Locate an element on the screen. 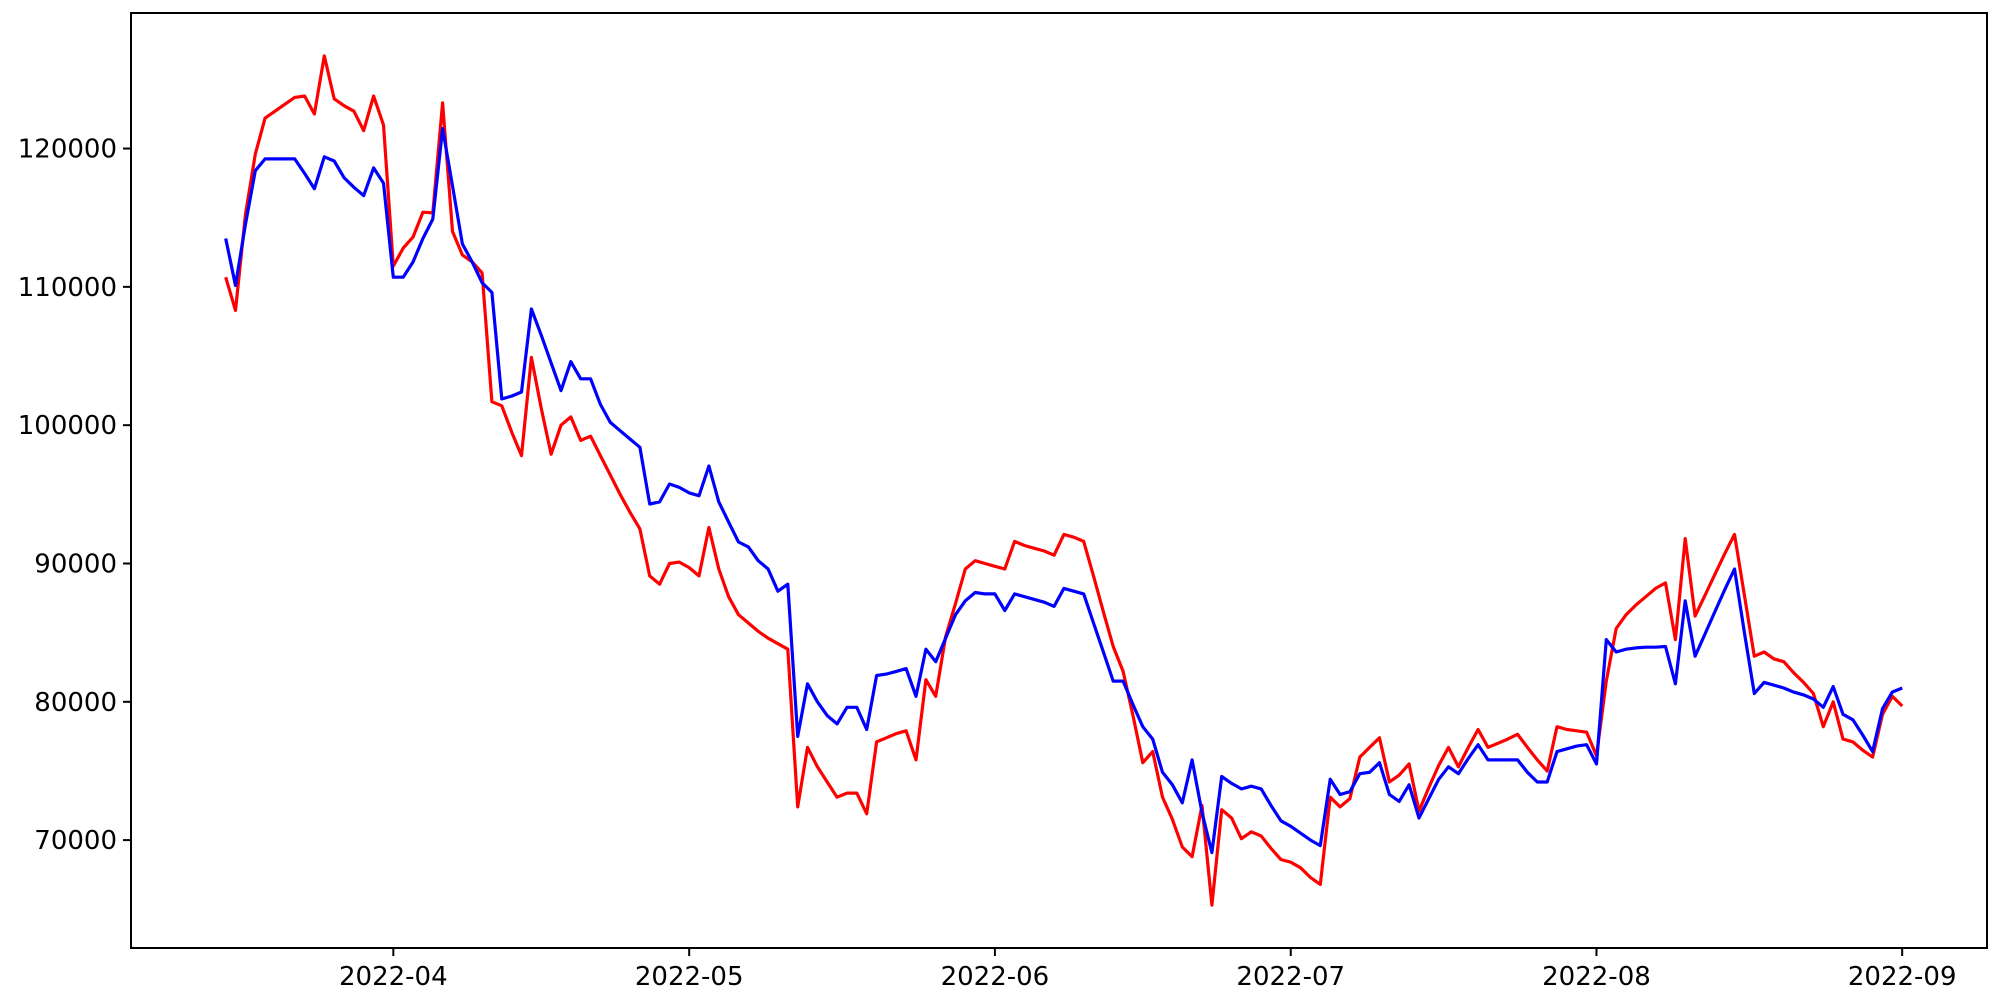 The width and height of the screenshot is (2000, 1000). x-tick-label: 2022-05 is located at coordinates (689, 977).